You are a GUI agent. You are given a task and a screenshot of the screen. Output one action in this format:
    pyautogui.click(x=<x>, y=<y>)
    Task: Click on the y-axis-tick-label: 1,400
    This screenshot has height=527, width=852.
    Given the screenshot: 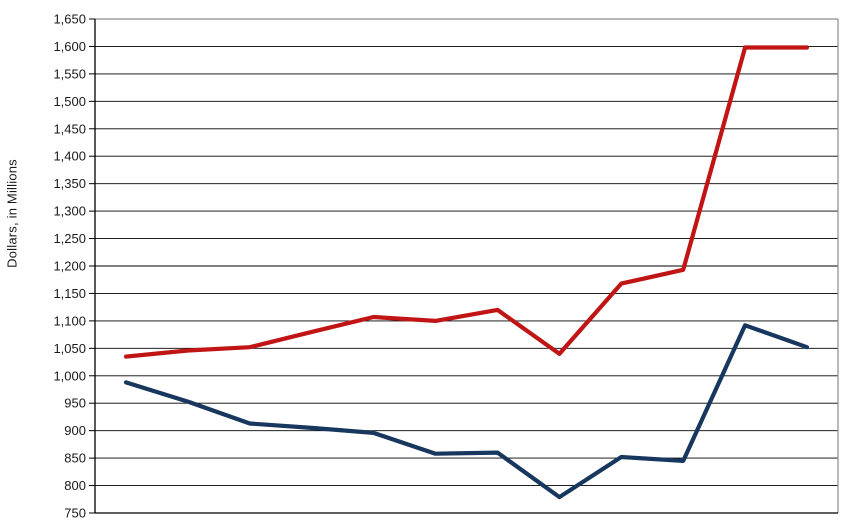 What is the action you would take?
    pyautogui.click(x=69, y=156)
    